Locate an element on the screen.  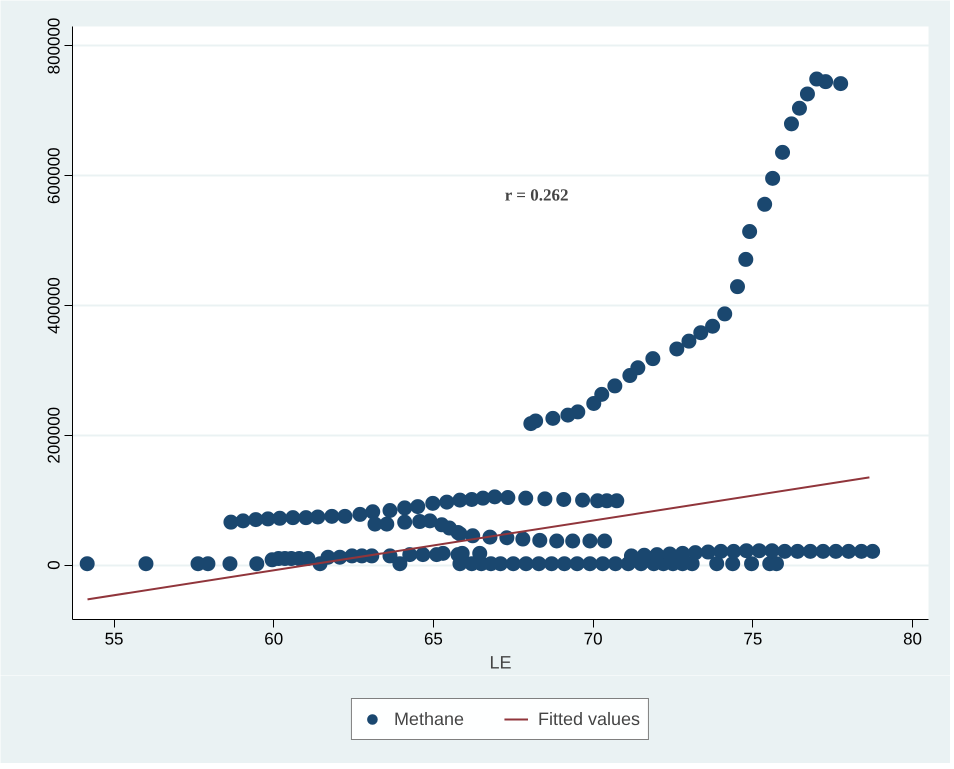
x-axis-title: LE is located at coordinates (500, 662).